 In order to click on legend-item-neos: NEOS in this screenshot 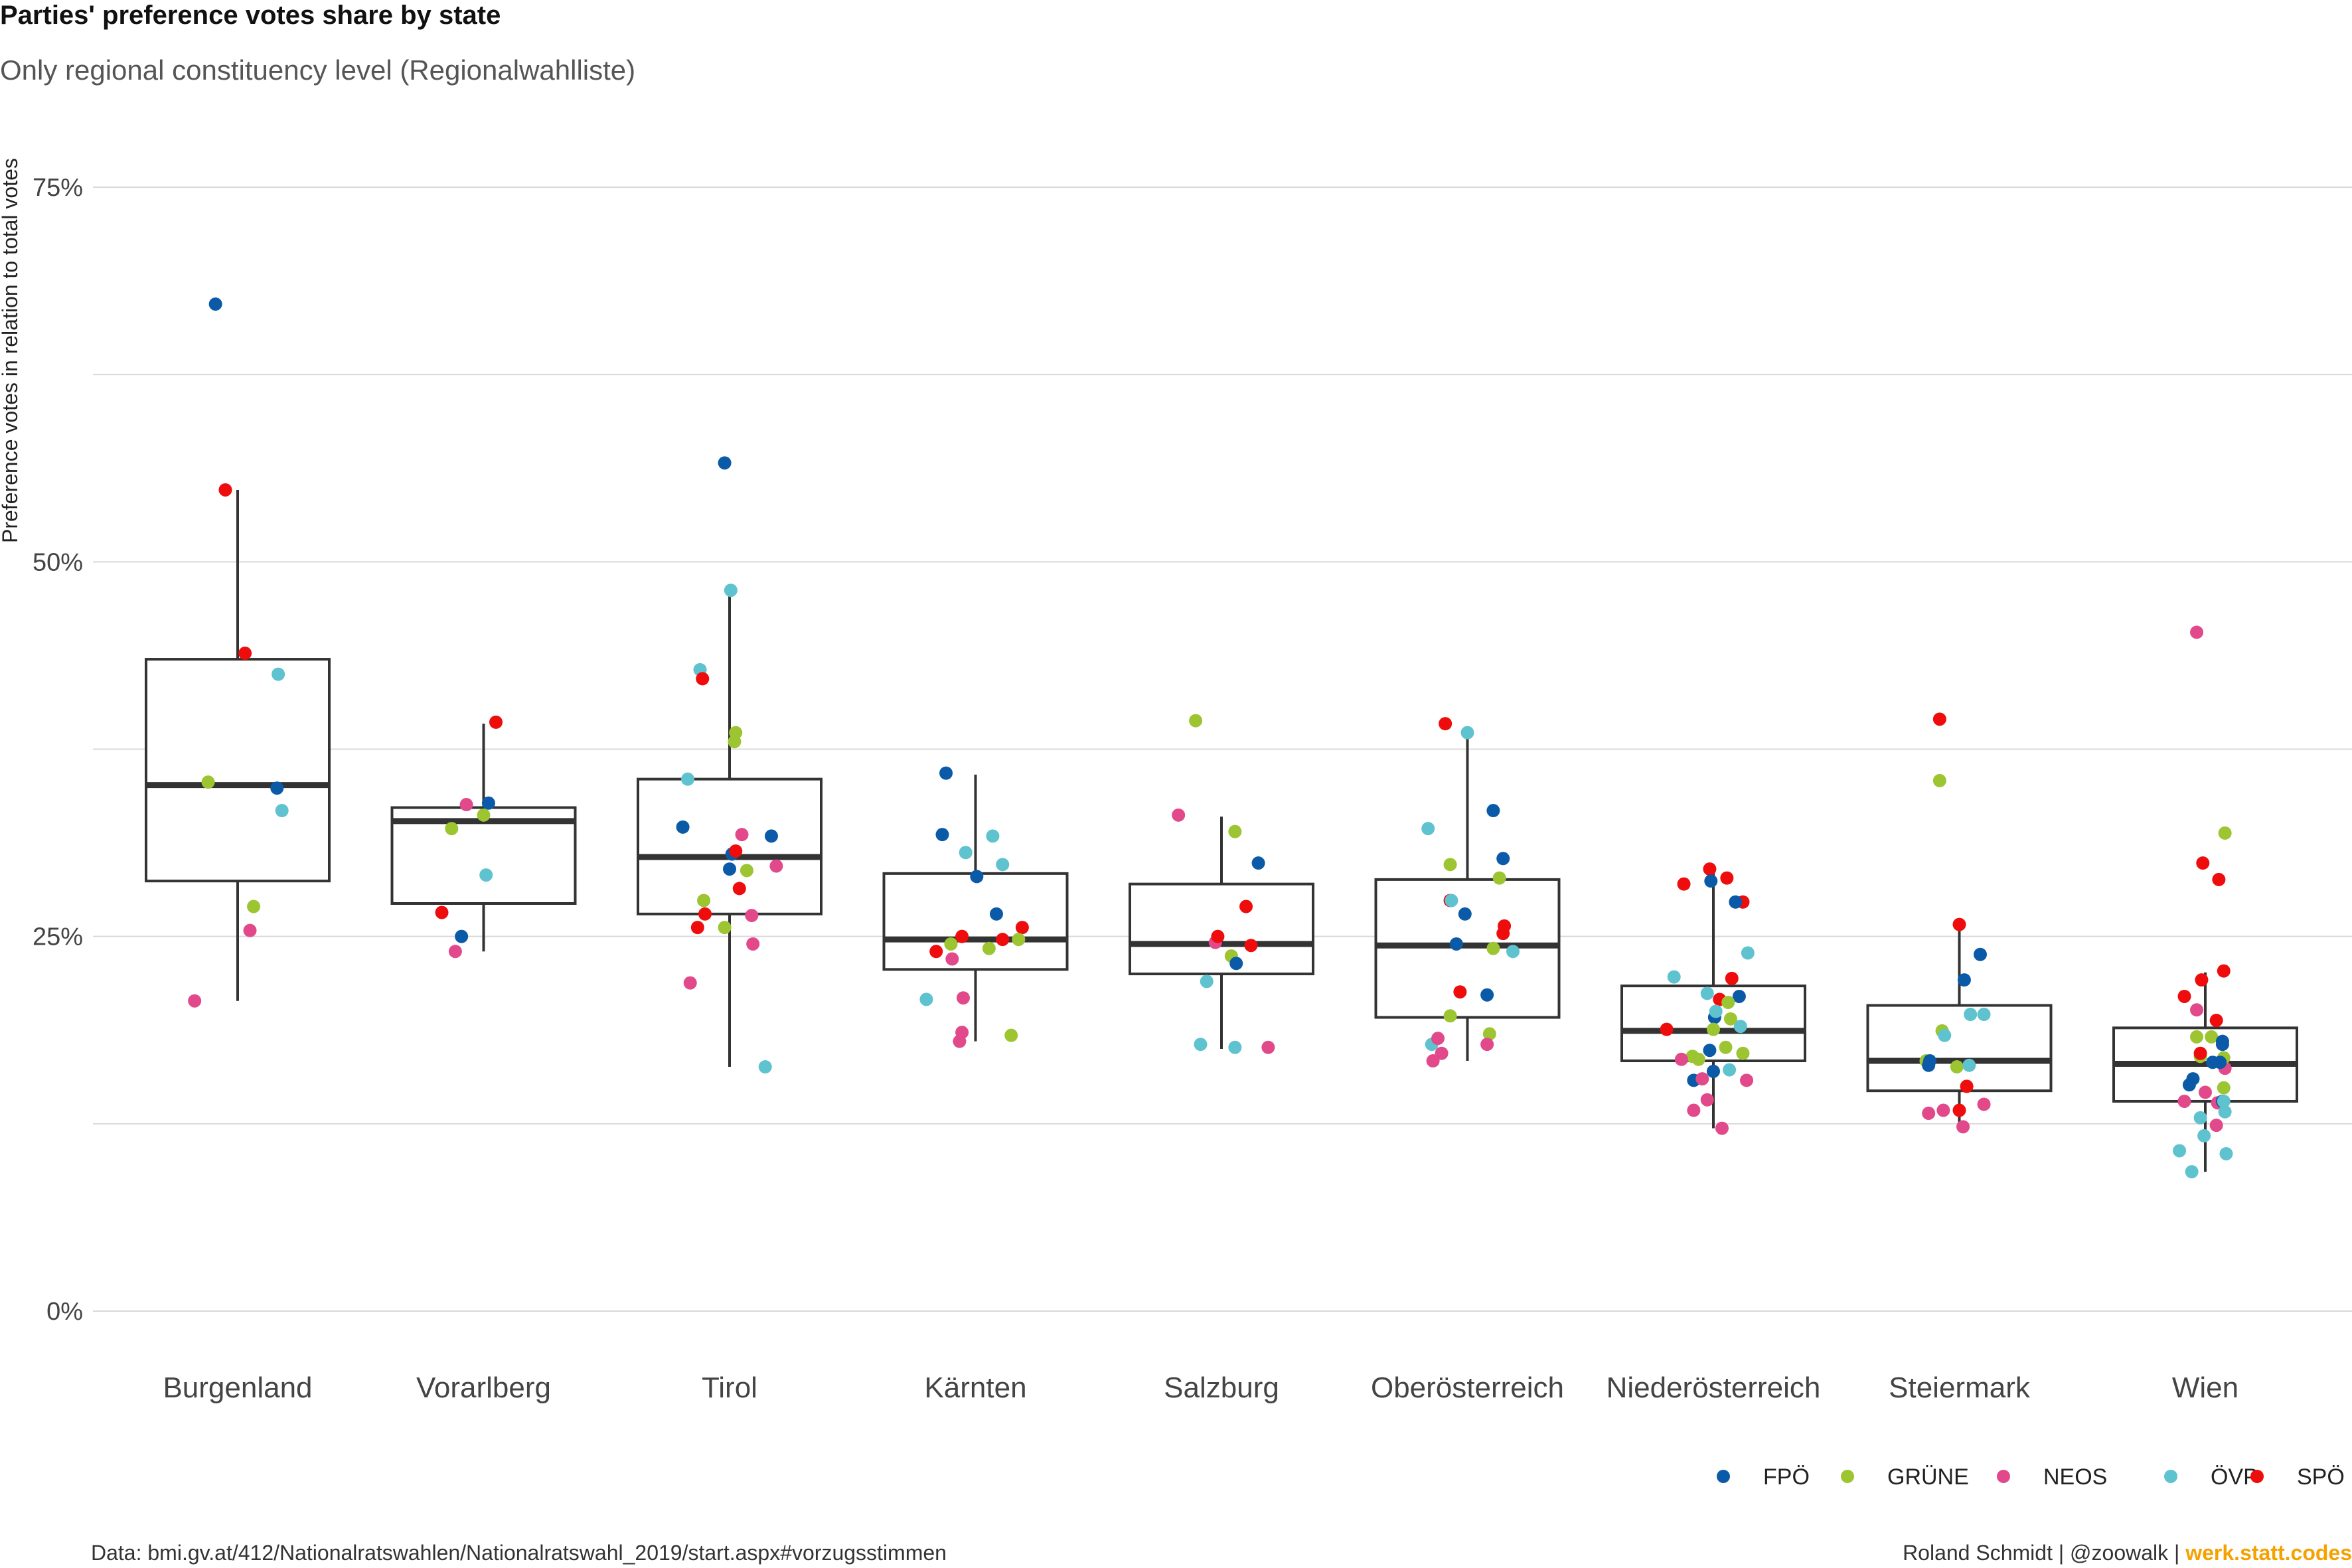, I will do `click(2052, 1477)`.